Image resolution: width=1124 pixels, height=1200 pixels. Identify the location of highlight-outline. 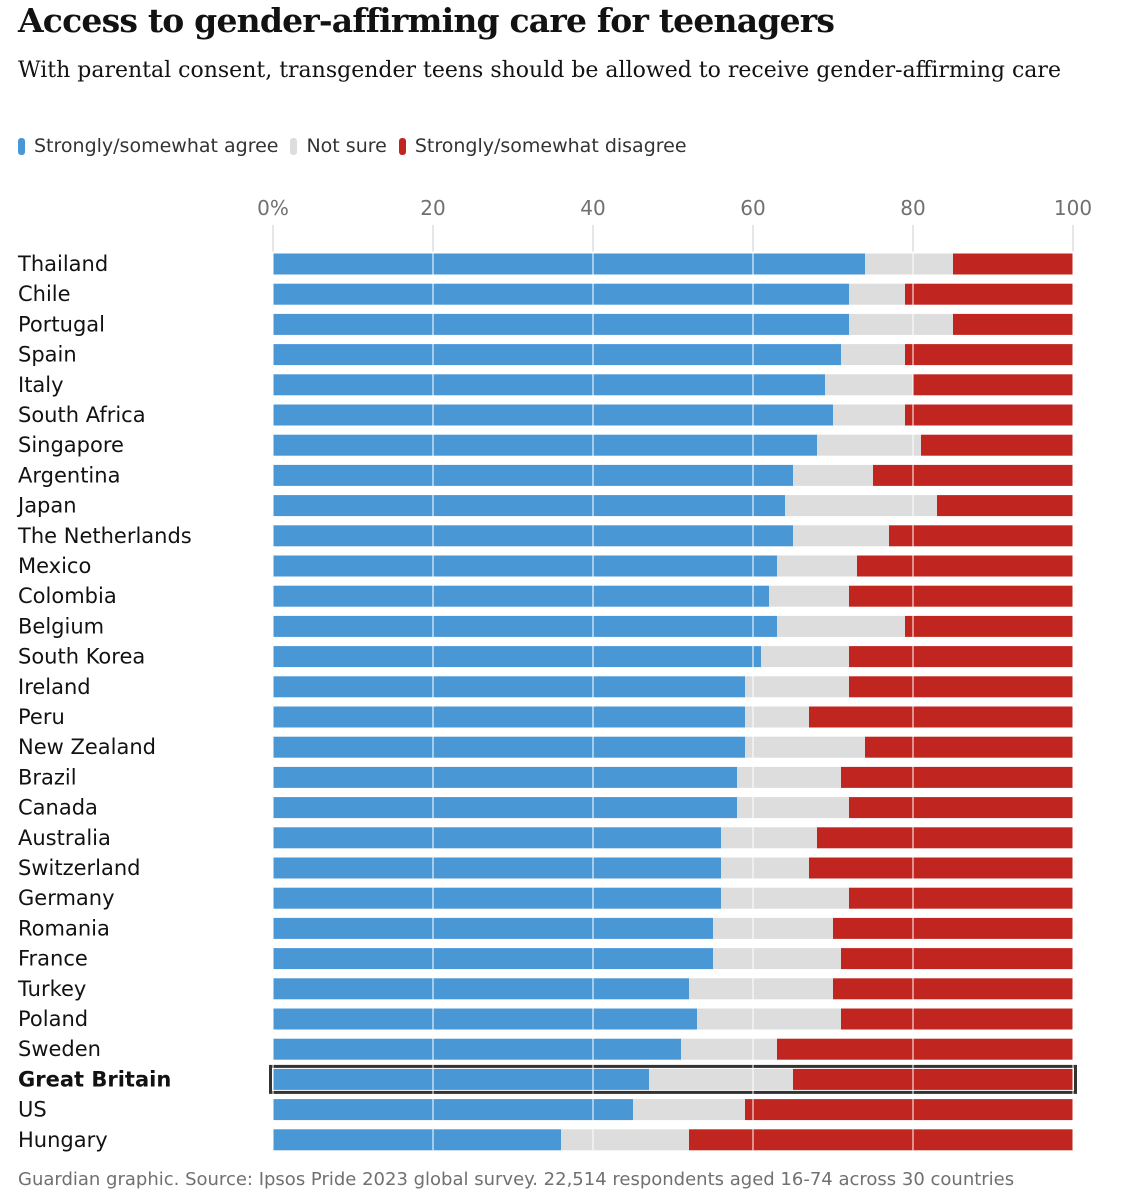
(673, 1079).